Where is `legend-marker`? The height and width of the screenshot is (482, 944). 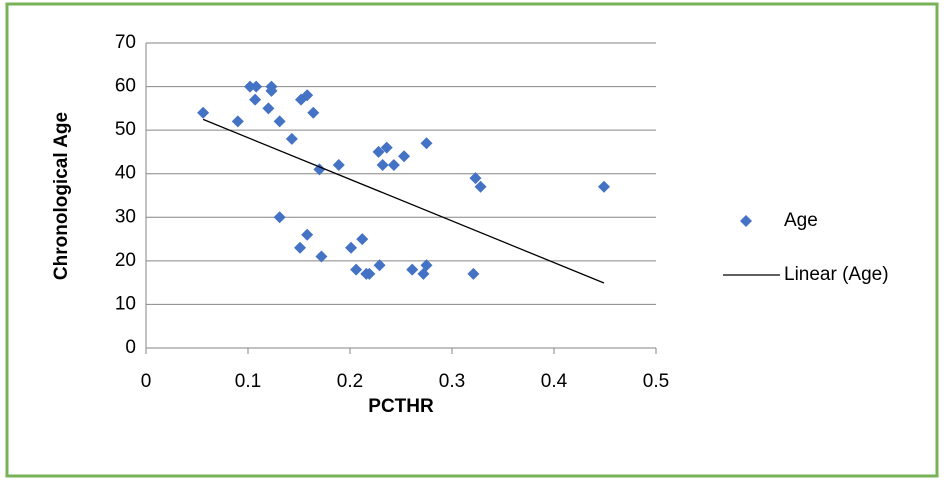
legend-marker is located at coordinates (746, 221).